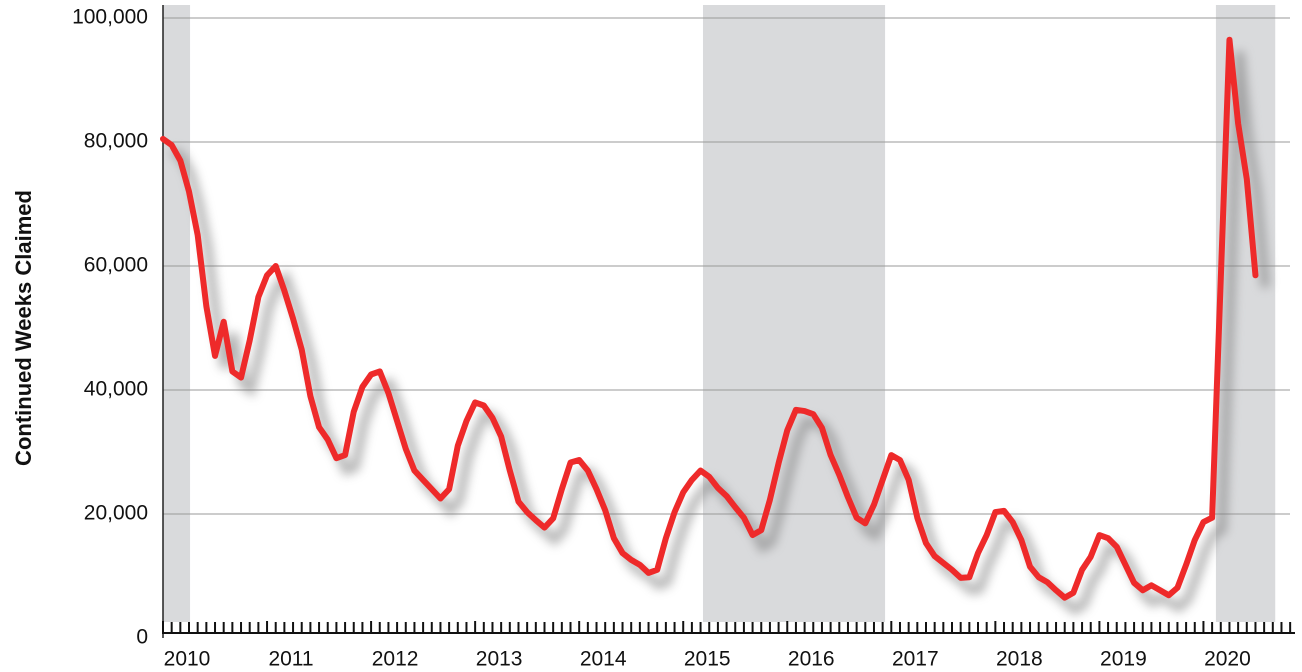 The width and height of the screenshot is (1302, 672). I want to click on y-tick-label: 20,000, so click(116, 513).